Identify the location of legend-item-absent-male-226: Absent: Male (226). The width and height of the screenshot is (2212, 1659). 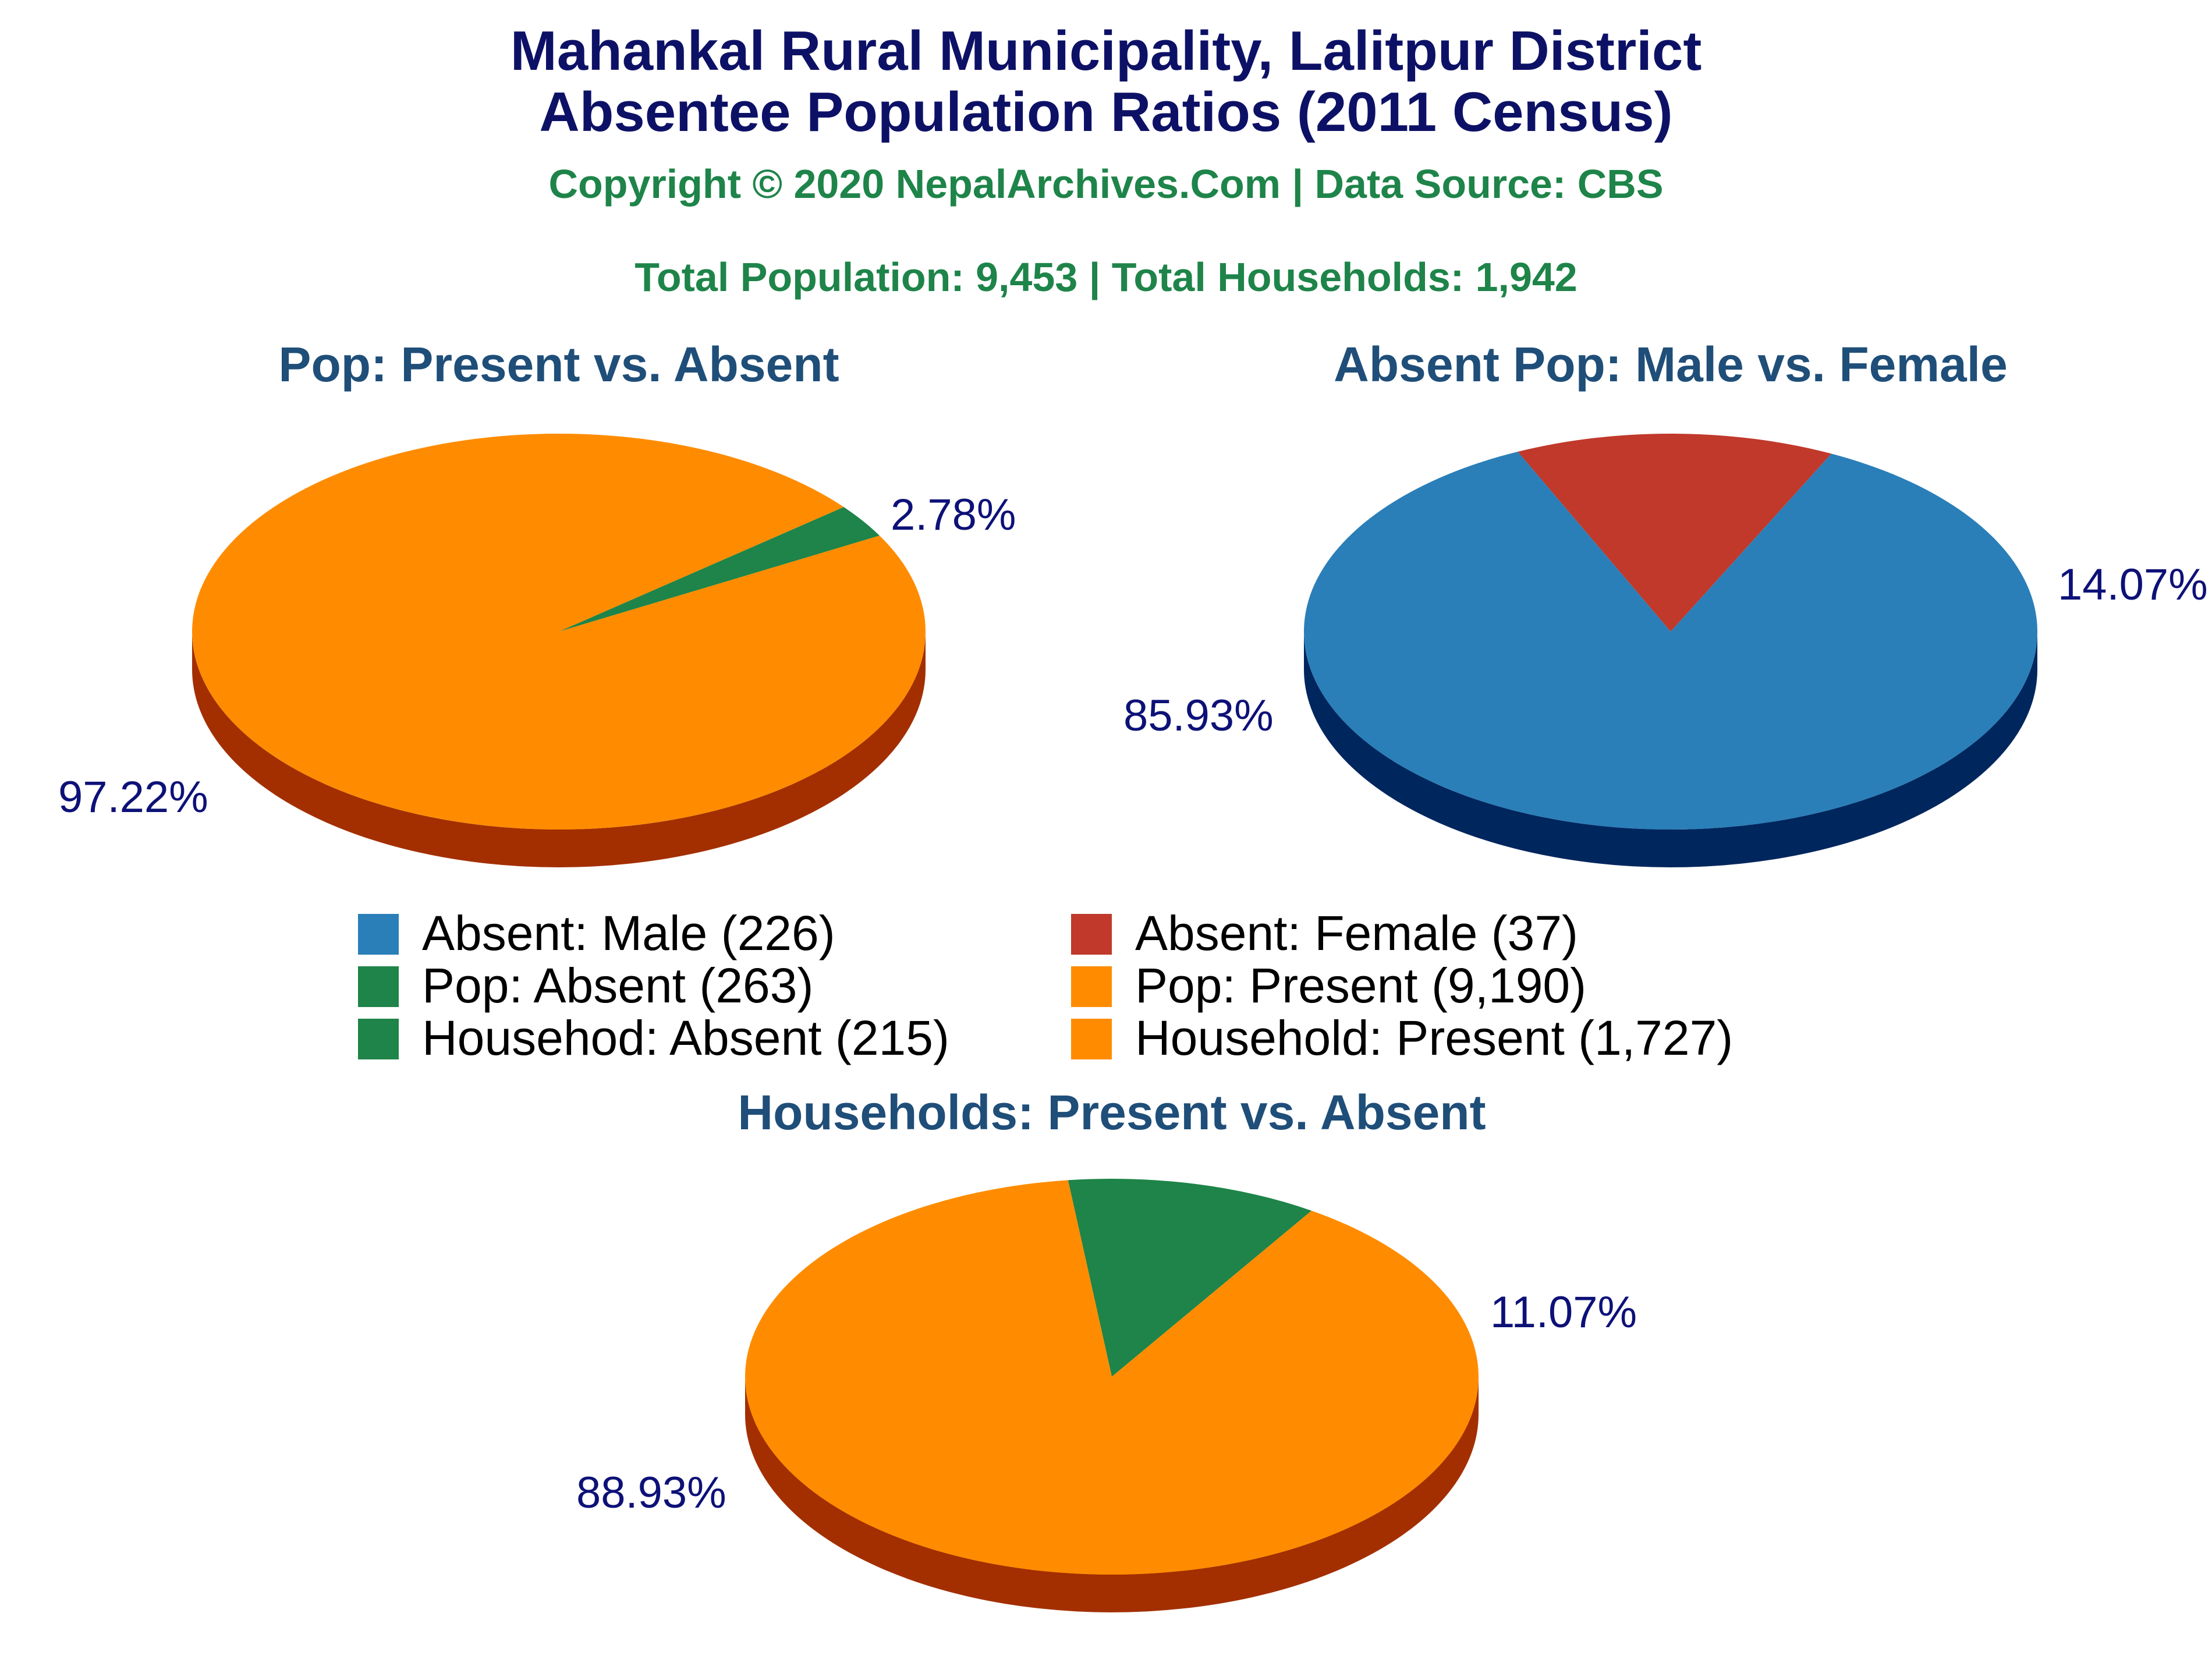
(597, 933).